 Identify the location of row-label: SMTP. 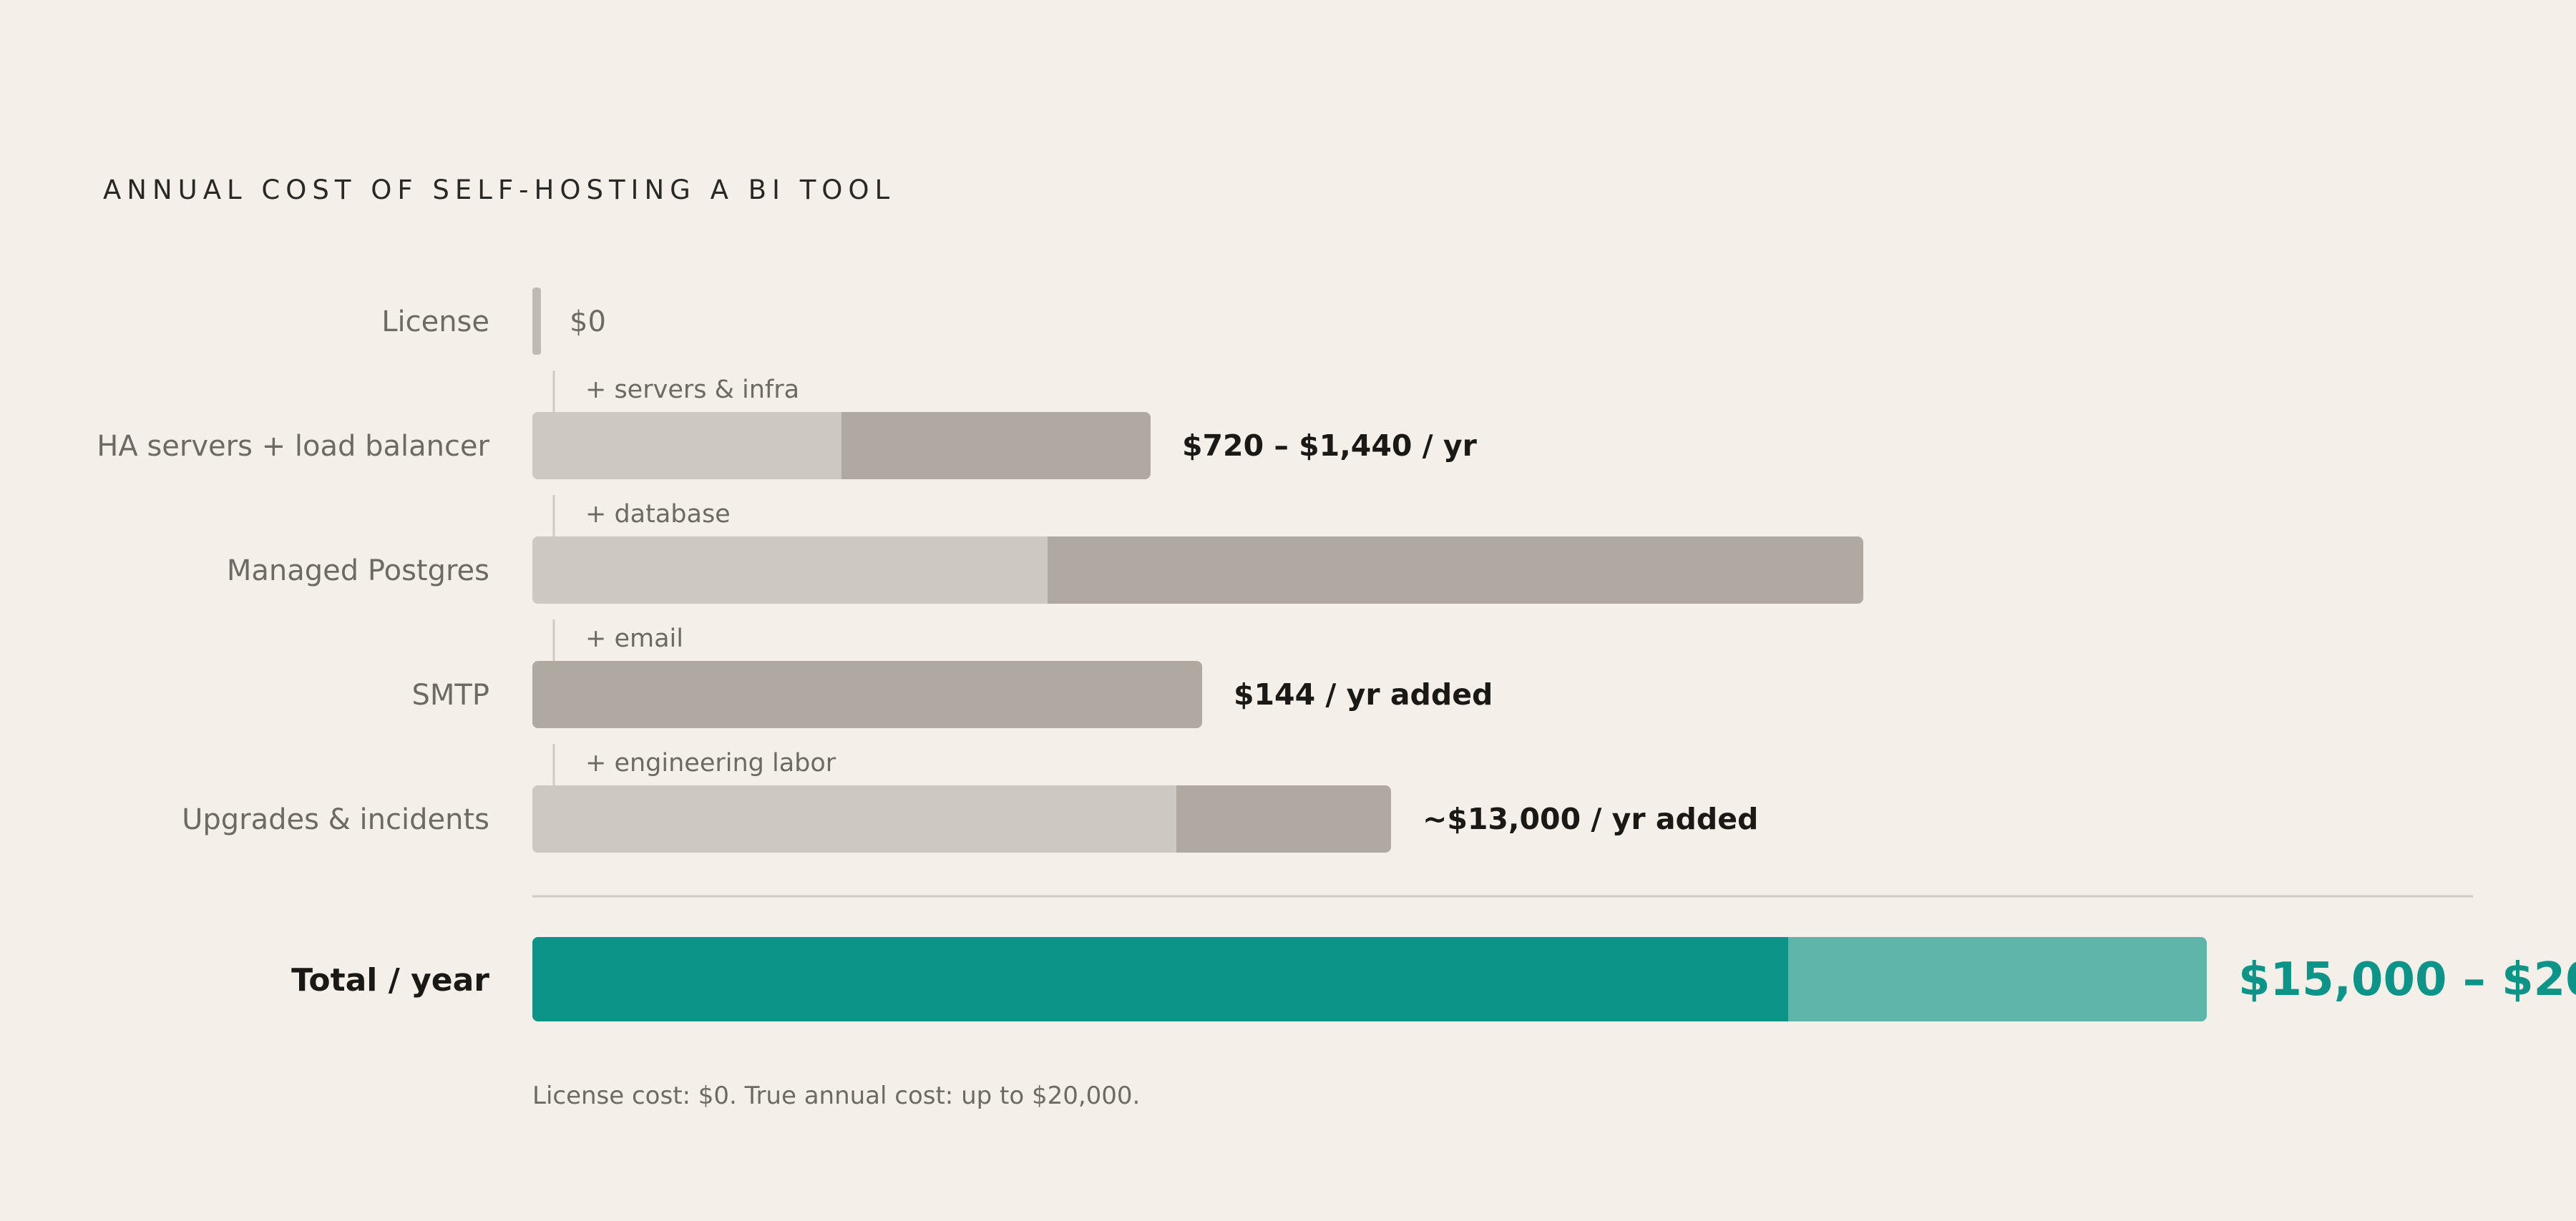
(450, 695).